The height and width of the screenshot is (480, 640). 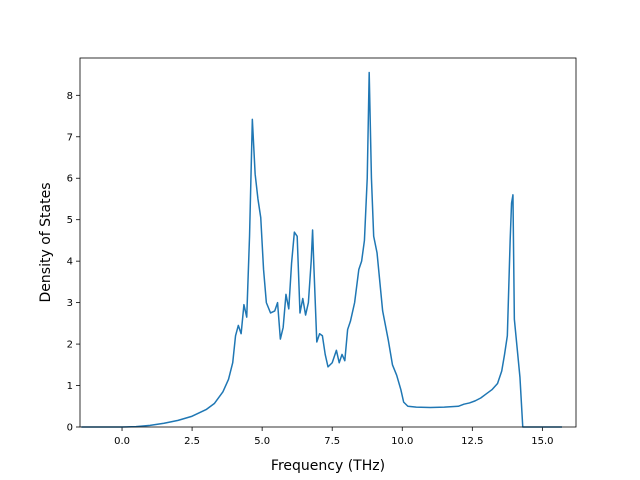 What do you see at coordinates (122, 441) in the screenshot?
I see `x-tick-label: 0.0` at bounding box center [122, 441].